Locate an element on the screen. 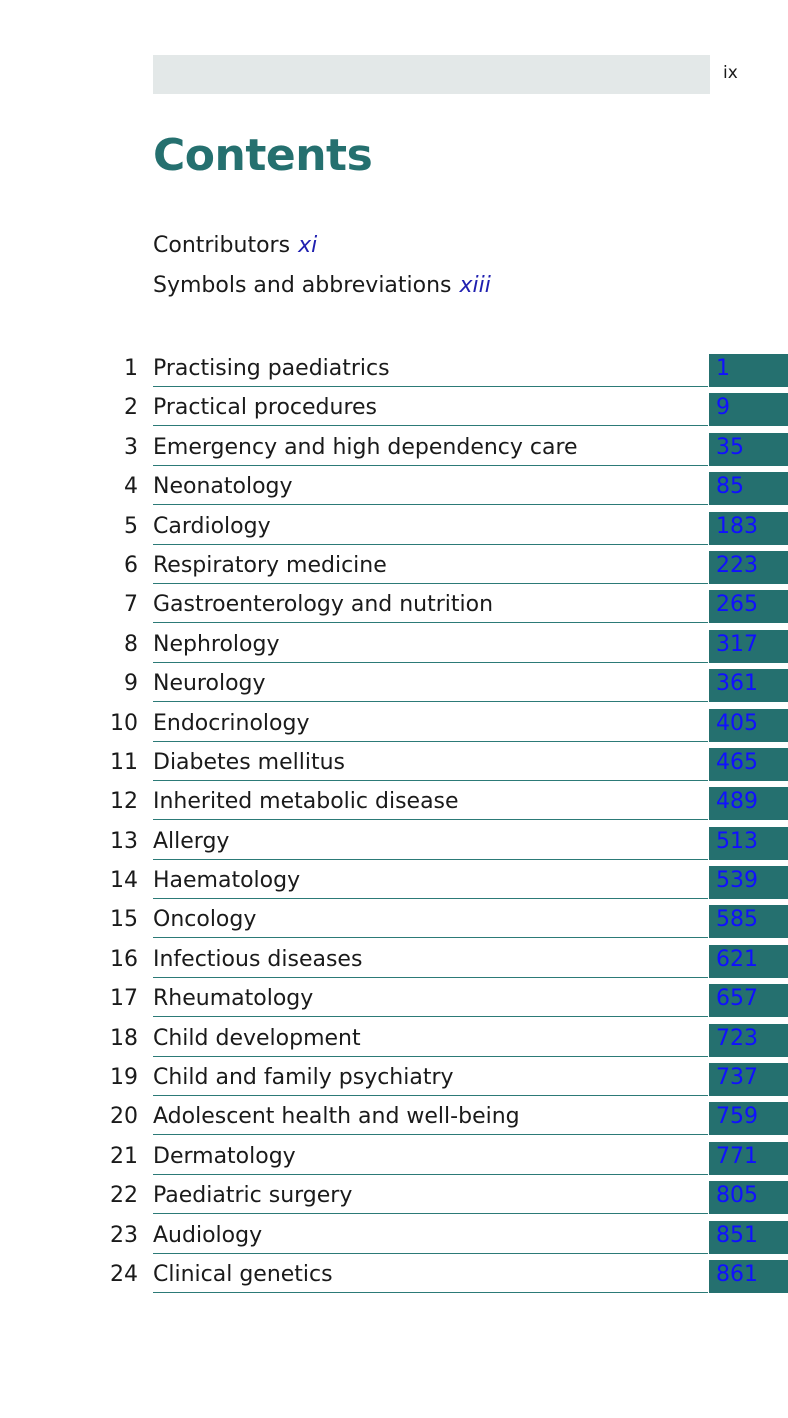  chapter-row: 13 Allergy 513 is located at coordinates (394, 846).